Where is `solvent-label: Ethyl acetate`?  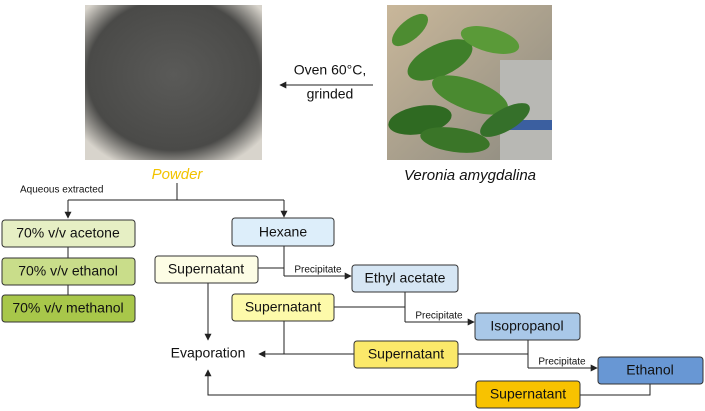 solvent-label: Ethyl acetate is located at coordinates (405, 278).